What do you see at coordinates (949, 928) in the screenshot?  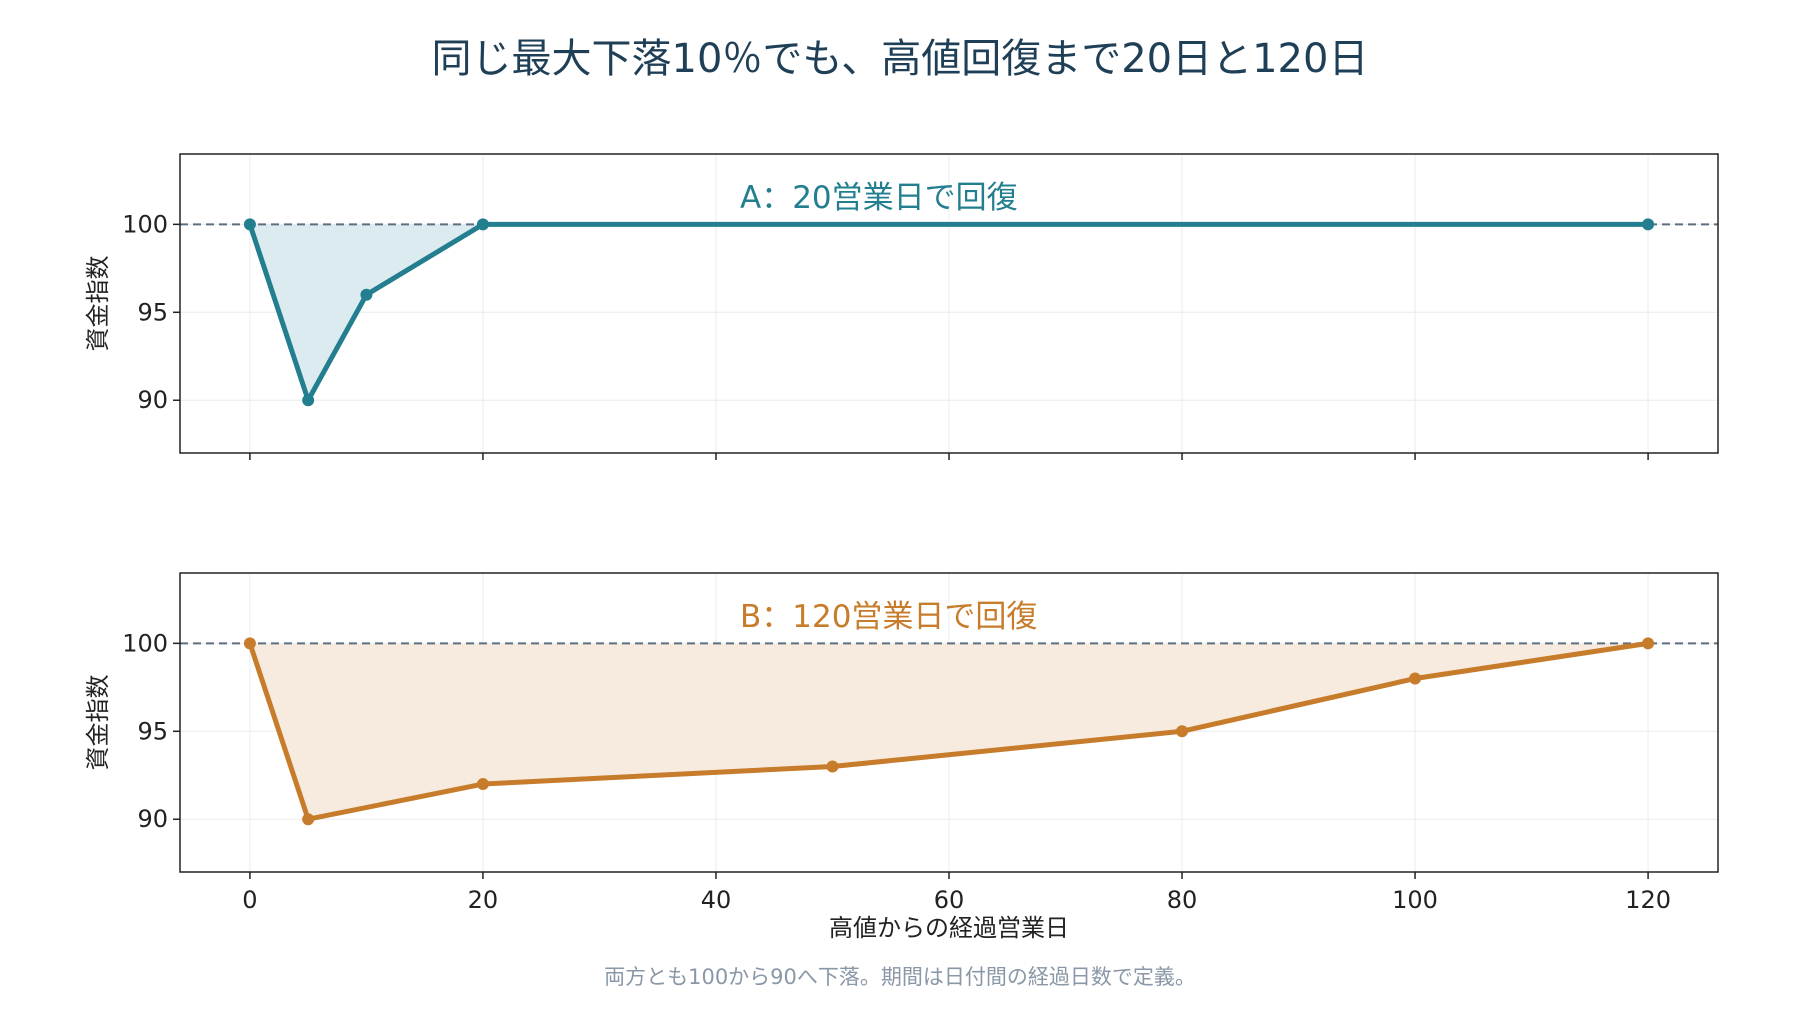 I see `x-axis-label: 高値からの経過営業日` at bounding box center [949, 928].